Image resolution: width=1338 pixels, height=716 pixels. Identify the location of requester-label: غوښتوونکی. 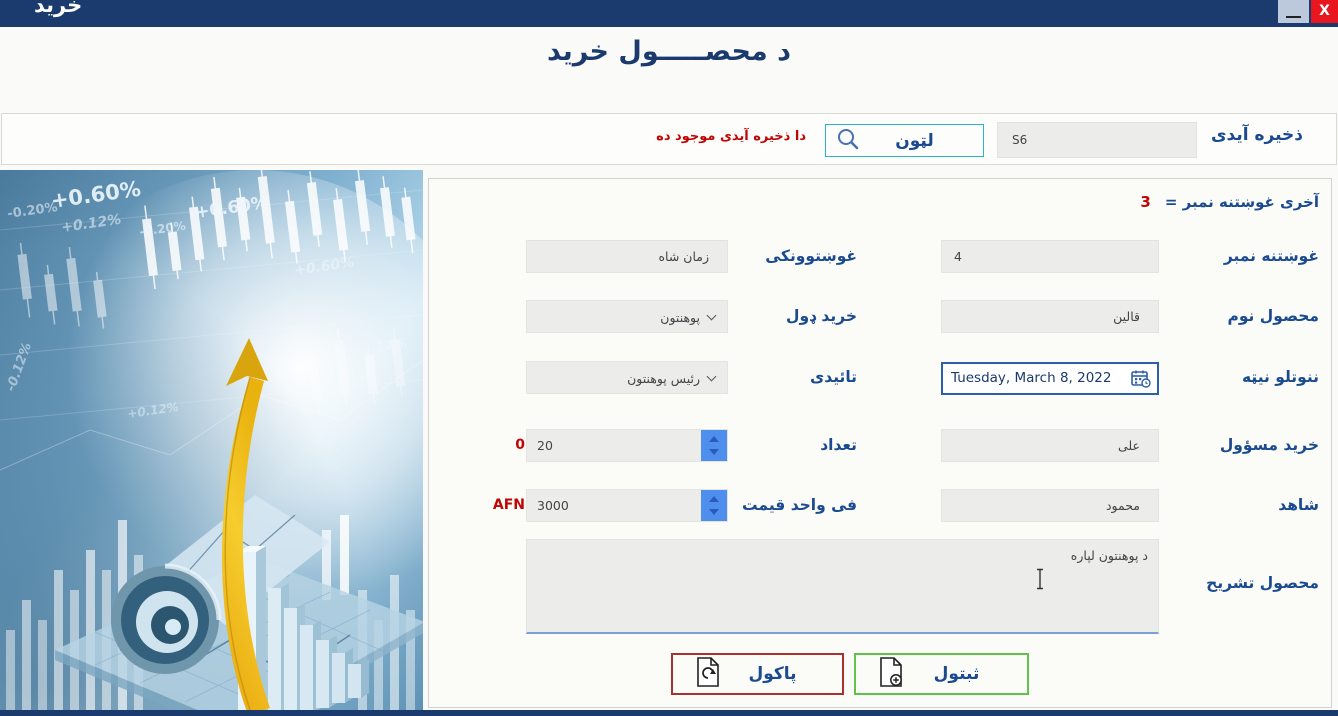
(811, 256).